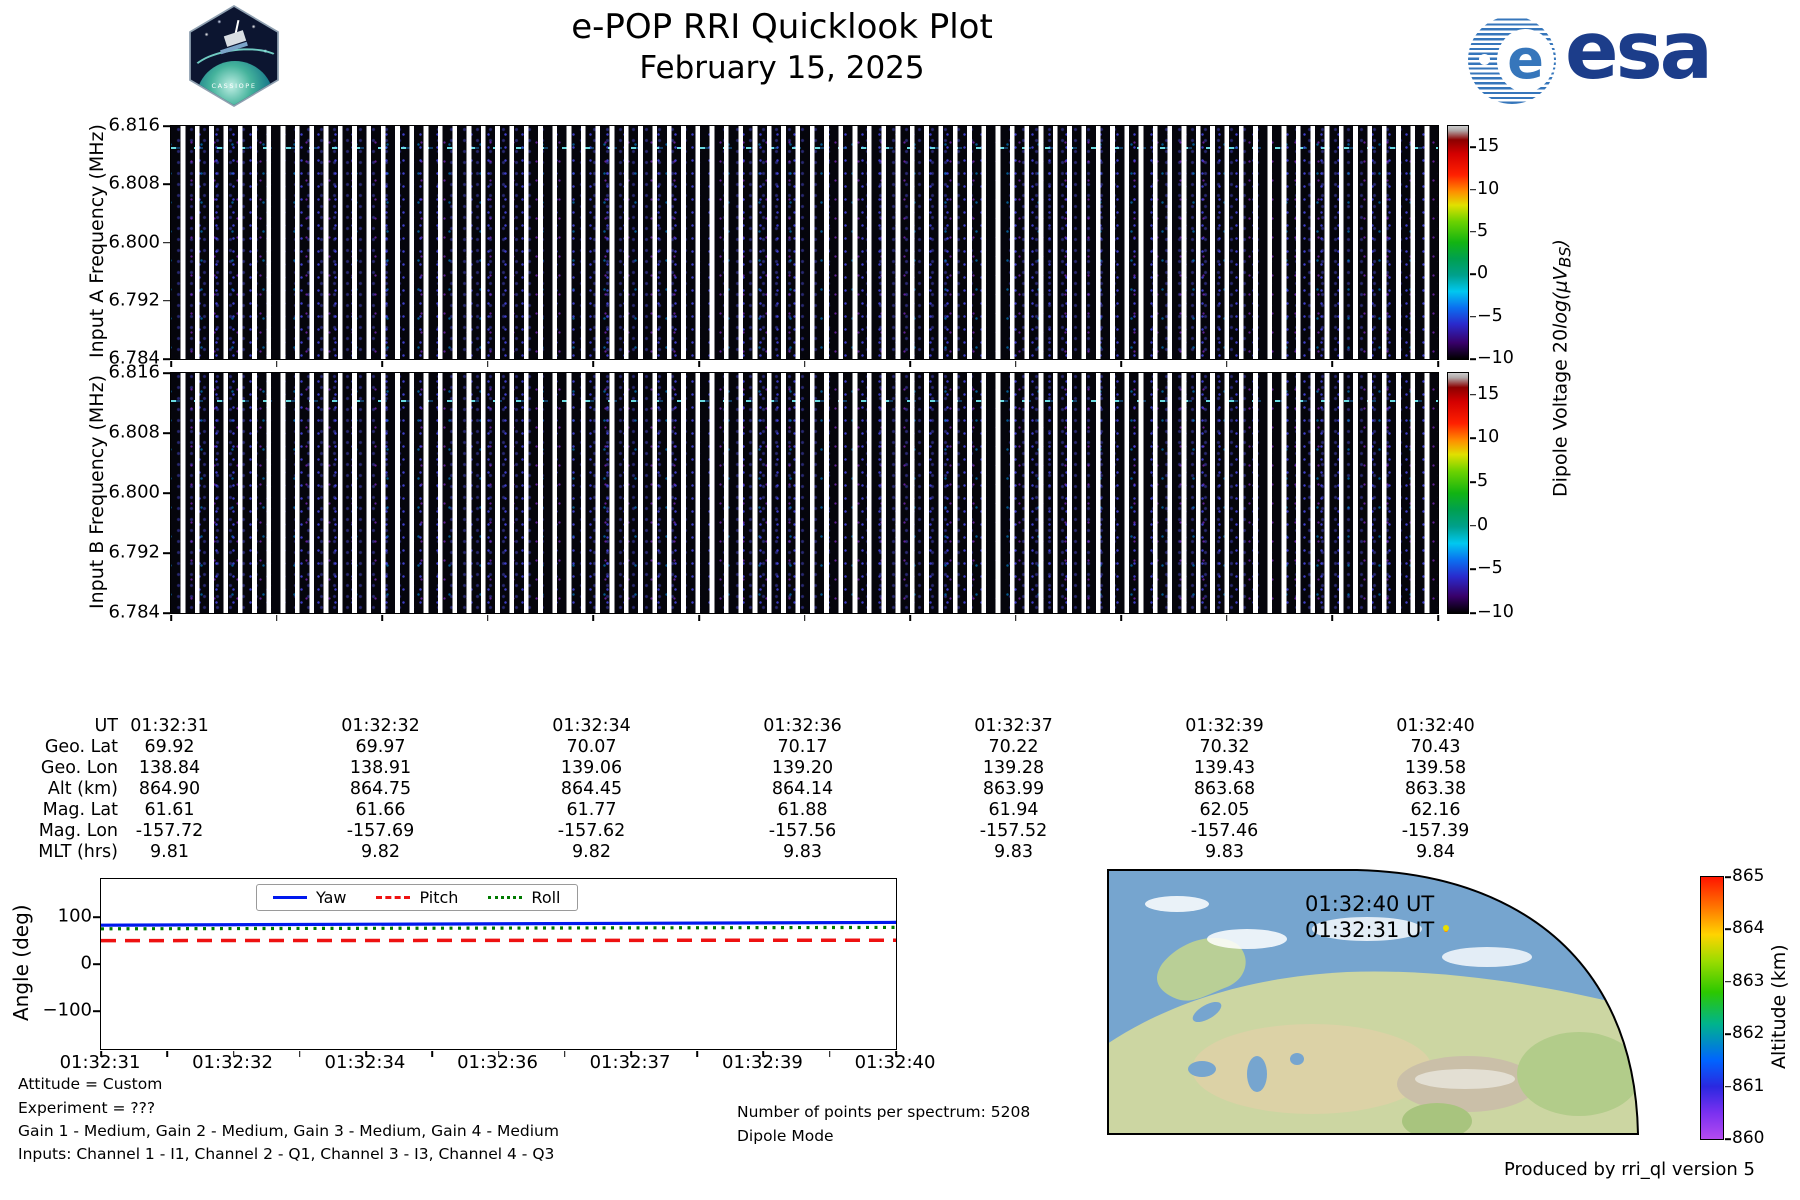 The height and width of the screenshot is (1200, 1800). What do you see at coordinates (78, 831) in the screenshot?
I see `eph-row-label: Mag. Lon` at bounding box center [78, 831].